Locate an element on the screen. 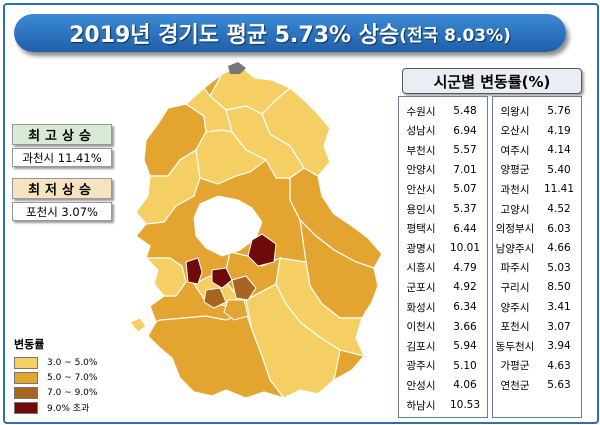 This screenshot has height=425, width=600. table-row: 연천군 5.63 is located at coordinates (537, 385).